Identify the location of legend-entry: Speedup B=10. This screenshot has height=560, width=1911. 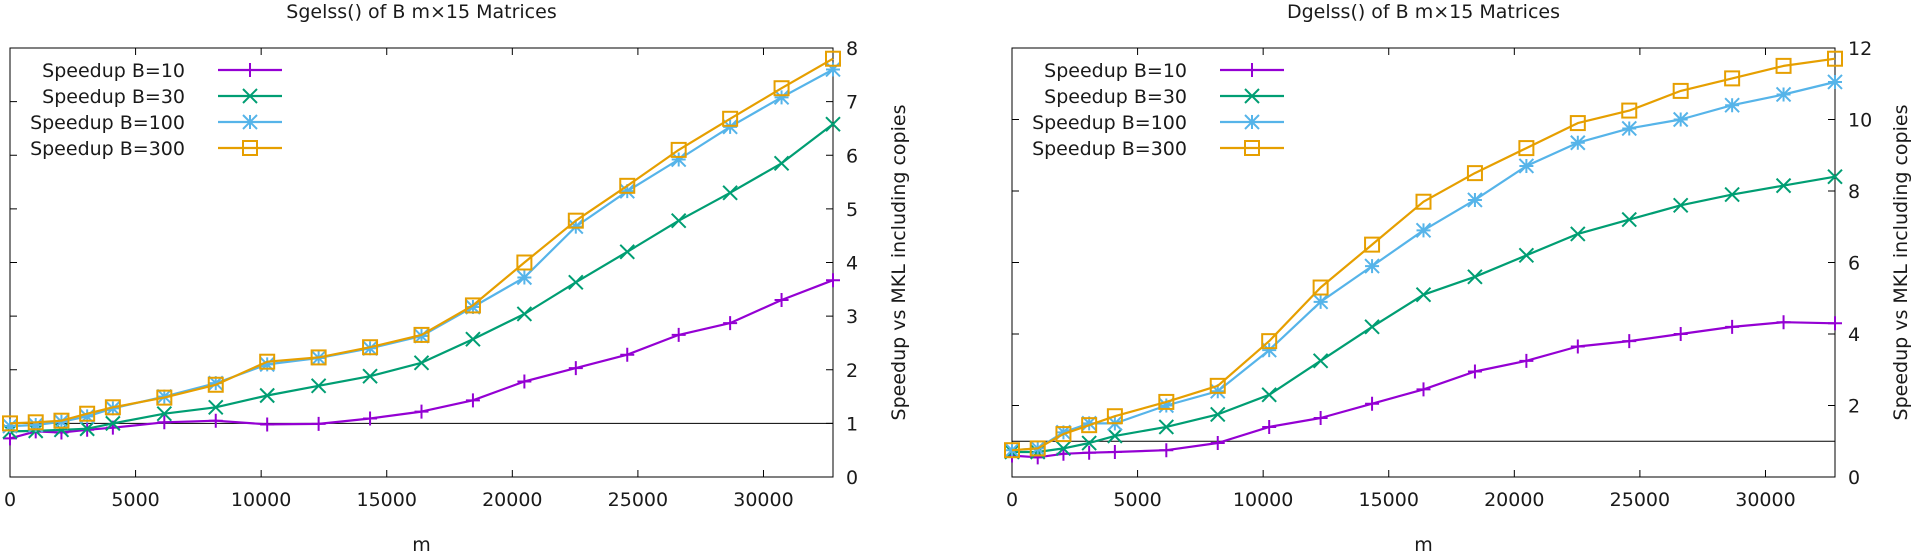
(162, 71).